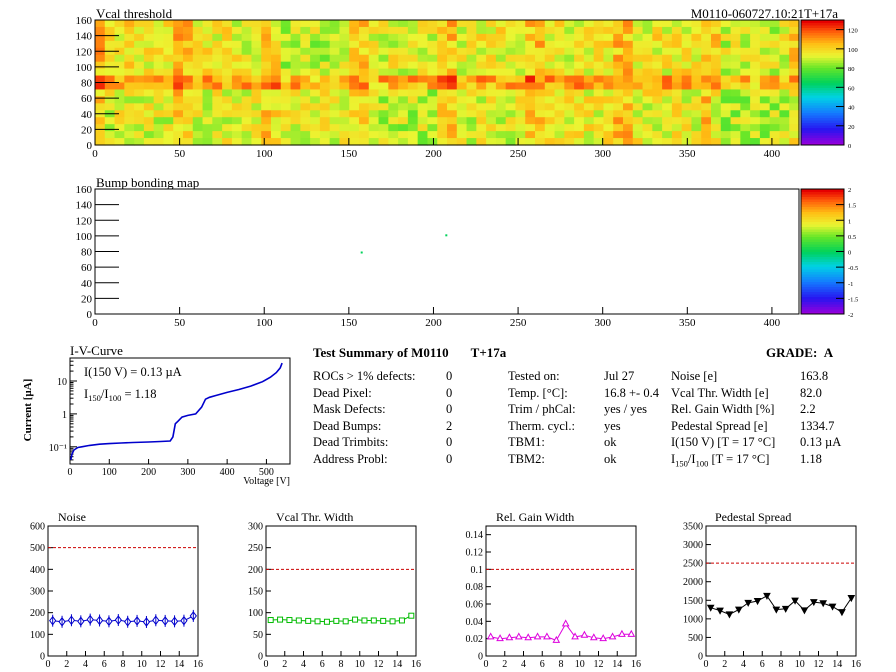 The height and width of the screenshot is (672, 896). What do you see at coordinates (475, 553) in the screenshot?
I see `plot-y-tick-label: 0.12` at bounding box center [475, 553].